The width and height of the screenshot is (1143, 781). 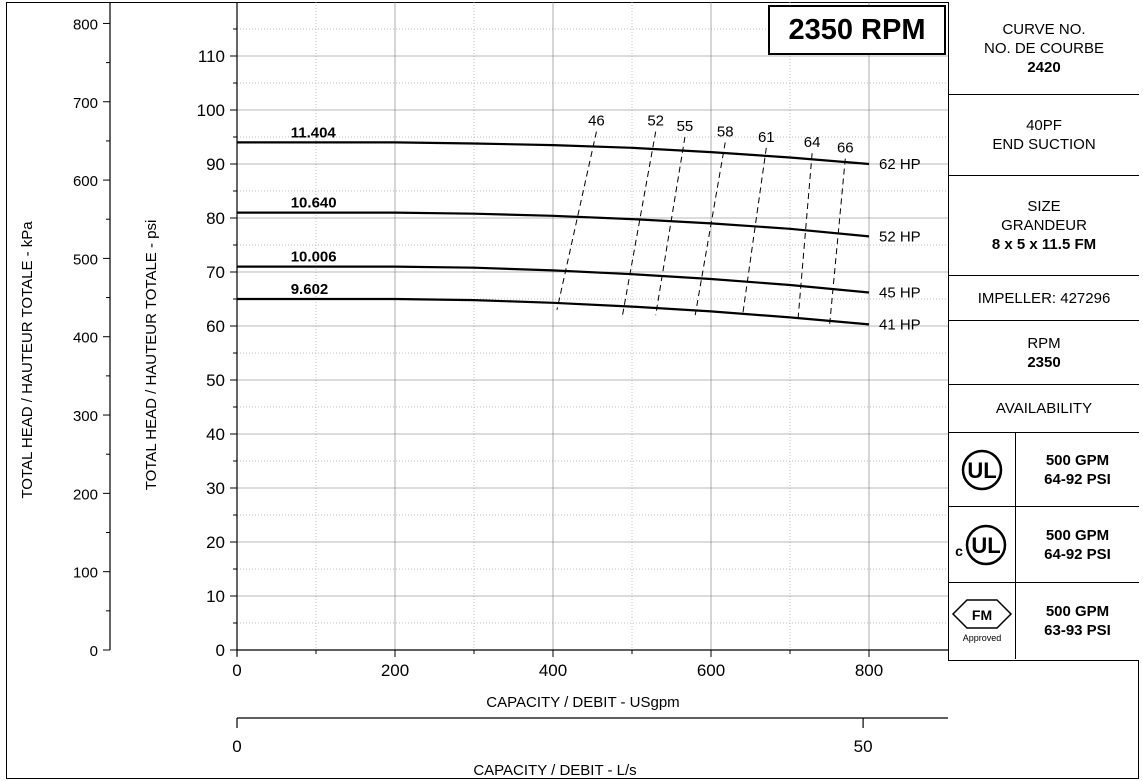 What do you see at coordinates (310, 289) in the screenshot?
I see `impeller-diameter-label: 9.602` at bounding box center [310, 289].